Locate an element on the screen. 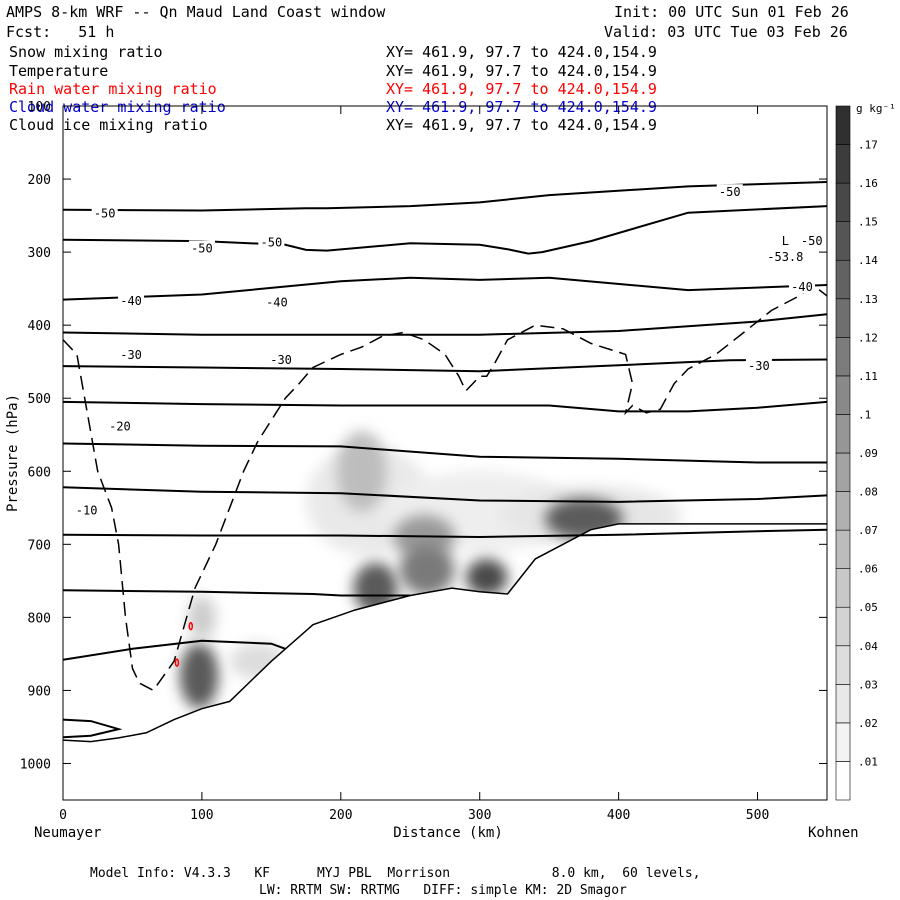  colorbar-tick-4: .05 is located at coordinates (868, 607).